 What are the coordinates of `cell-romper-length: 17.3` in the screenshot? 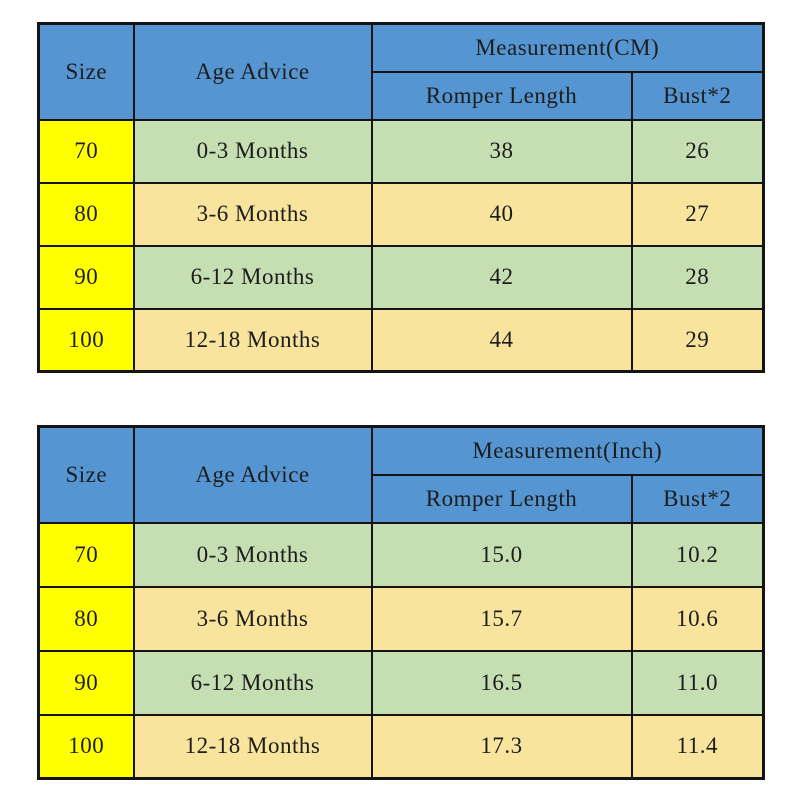 It's located at (501, 746).